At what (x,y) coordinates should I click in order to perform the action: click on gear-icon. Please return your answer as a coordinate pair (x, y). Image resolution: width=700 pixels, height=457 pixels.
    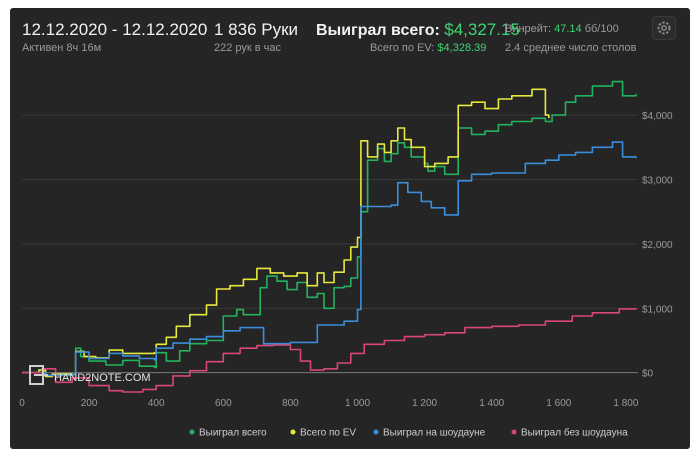
    Looking at the image, I should click on (664, 28).